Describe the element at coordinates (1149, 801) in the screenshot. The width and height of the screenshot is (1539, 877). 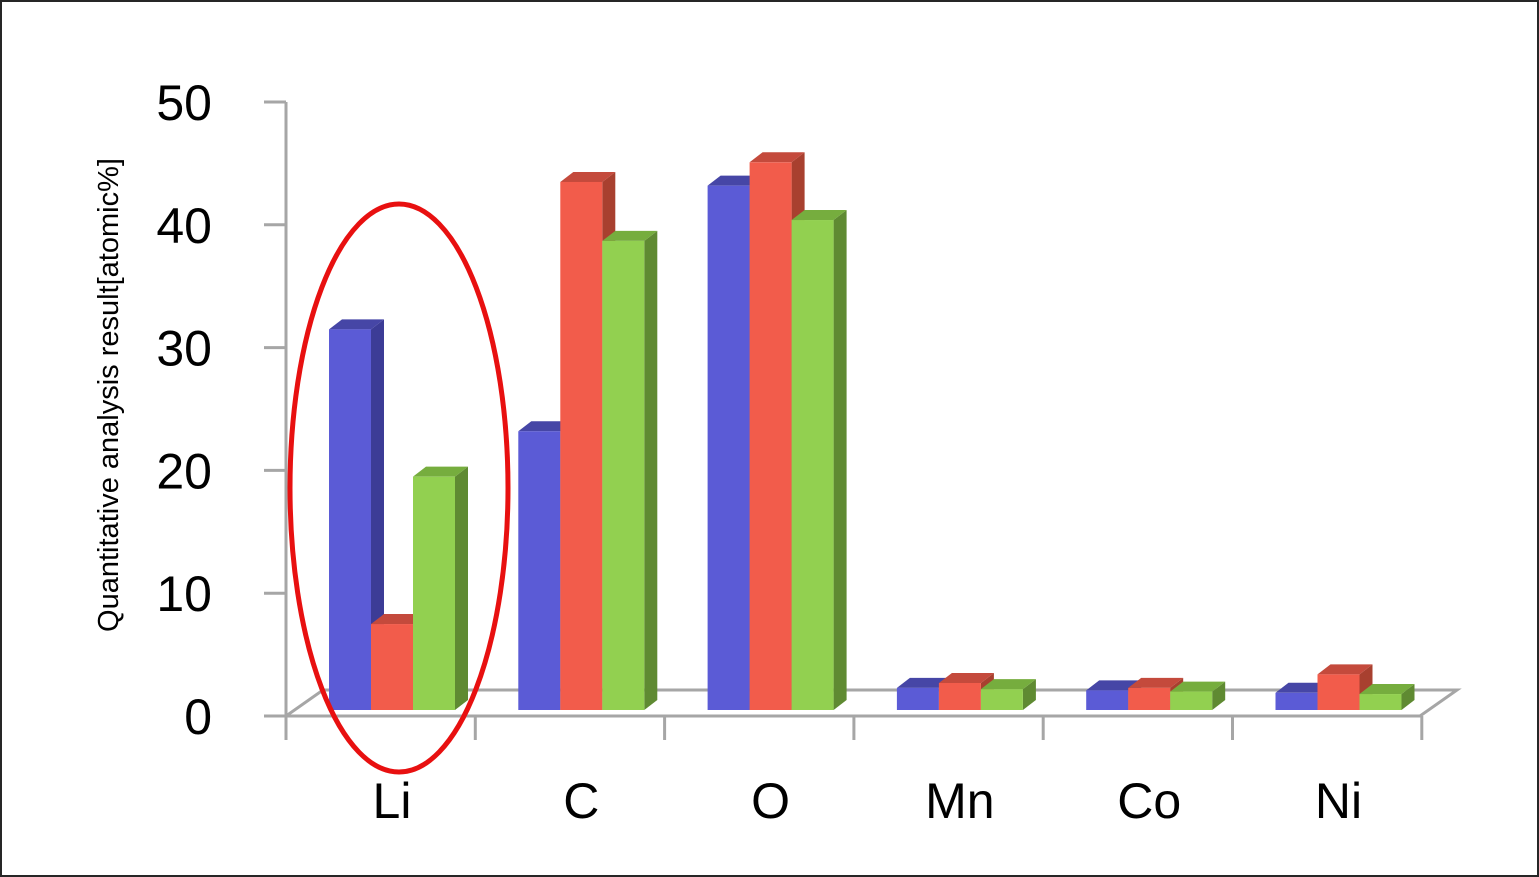
I see `category-label-co: Co` at that location.